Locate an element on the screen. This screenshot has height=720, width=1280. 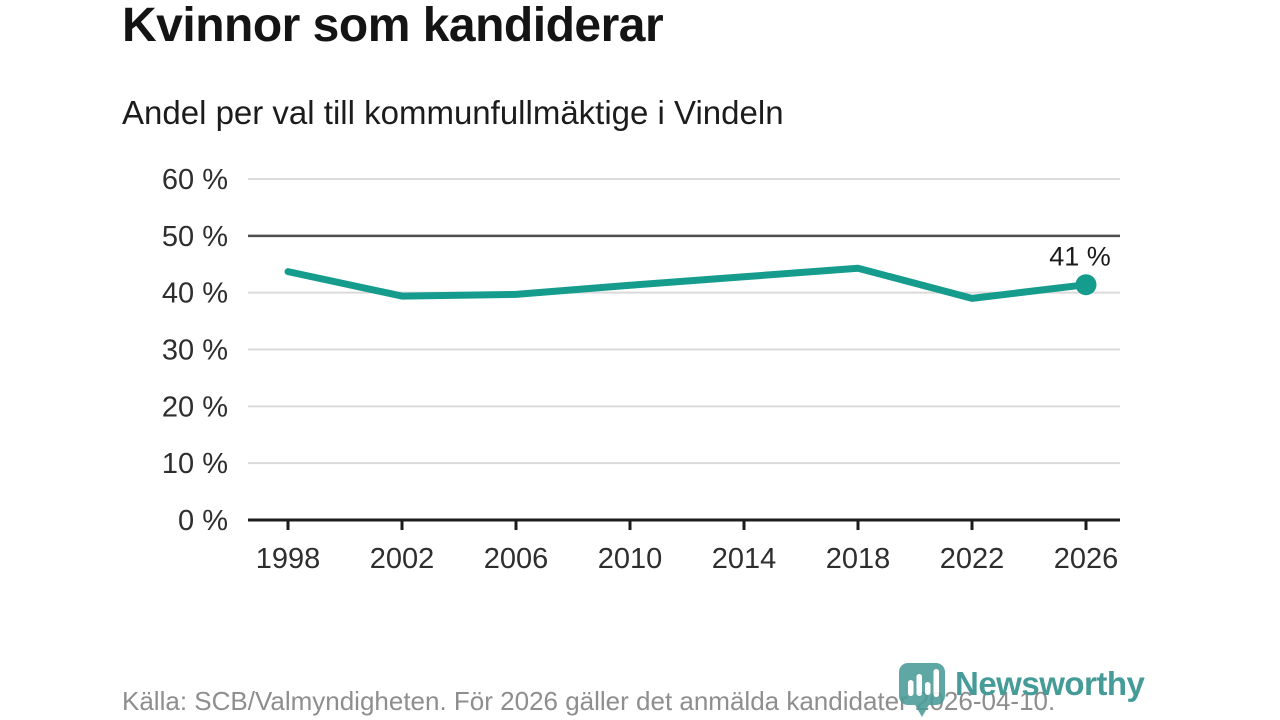
x-axis-label: 2002 is located at coordinates (402, 559).